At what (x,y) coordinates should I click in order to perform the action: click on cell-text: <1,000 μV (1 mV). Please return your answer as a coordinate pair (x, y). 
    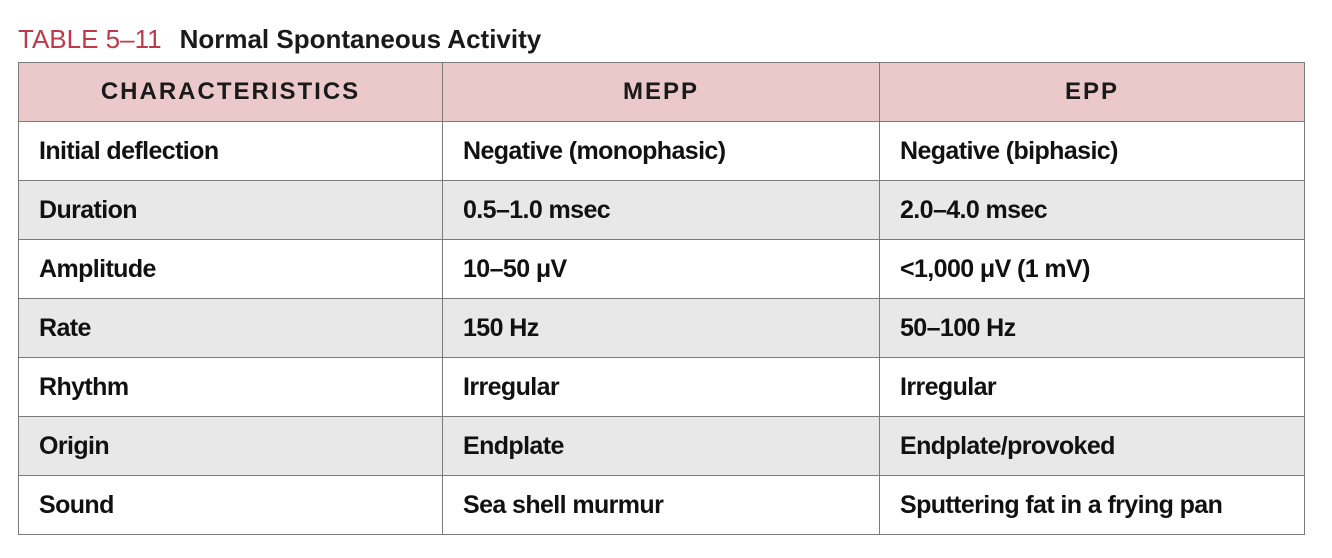
    Looking at the image, I should click on (995, 268).